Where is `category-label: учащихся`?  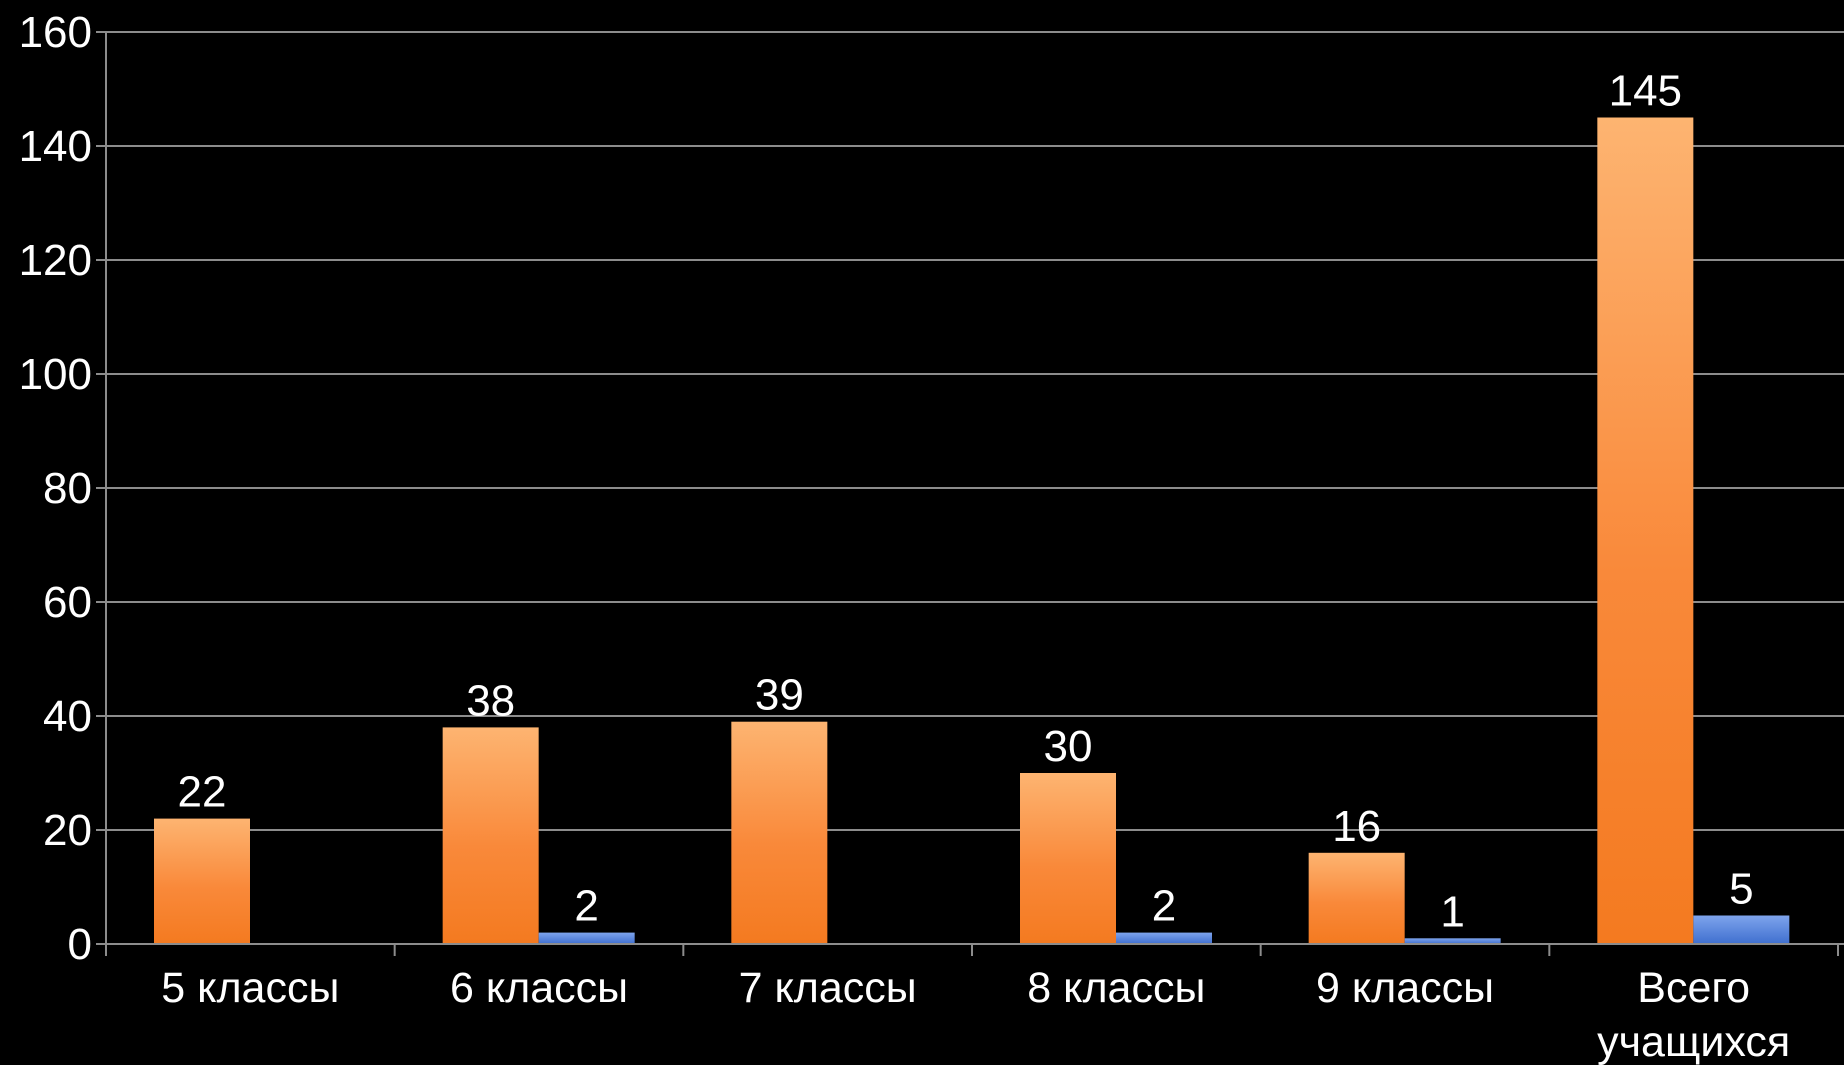 category-label: учащихся is located at coordinates (1693, 1041).